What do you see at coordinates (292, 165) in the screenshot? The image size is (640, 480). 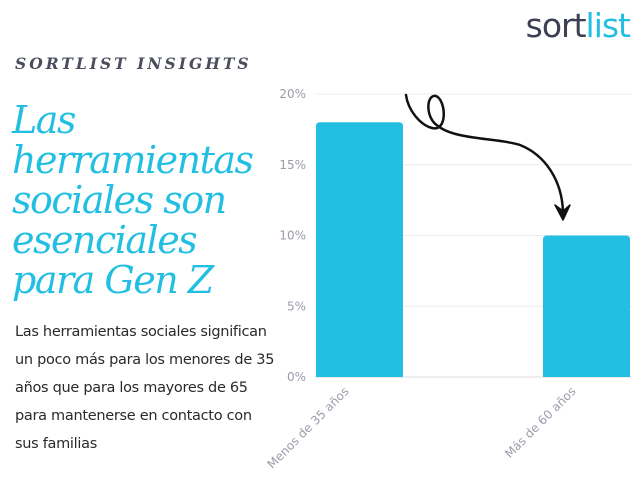 I see `y-tick-label: 15%` at bounding box center [292, 165].